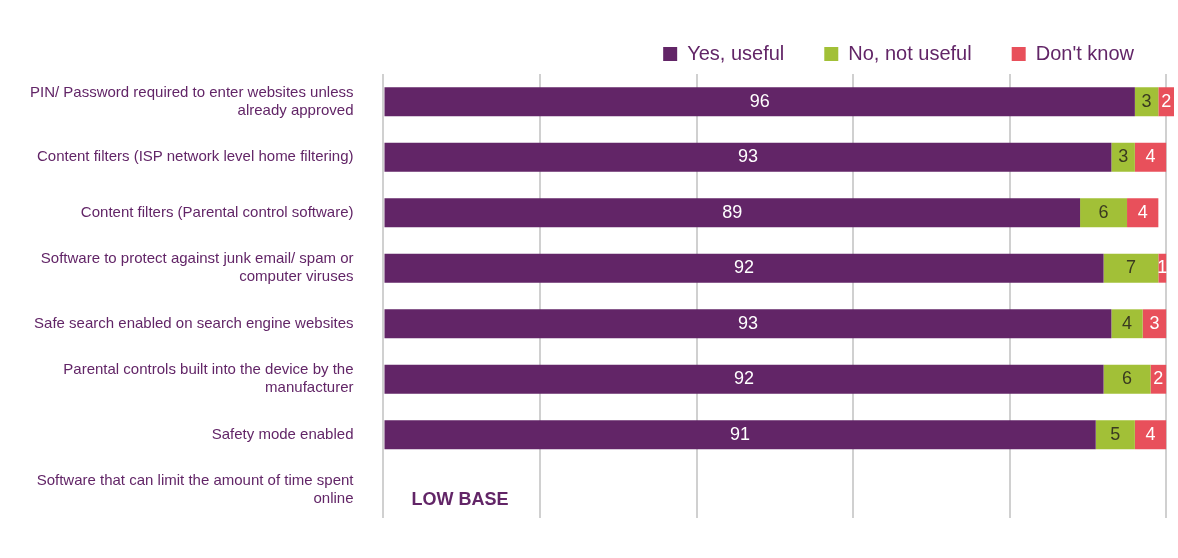 This screenshot has width=1178, height=558. I want to click on y-tick-label: Content filters (Parental control software), so click(217, 211).